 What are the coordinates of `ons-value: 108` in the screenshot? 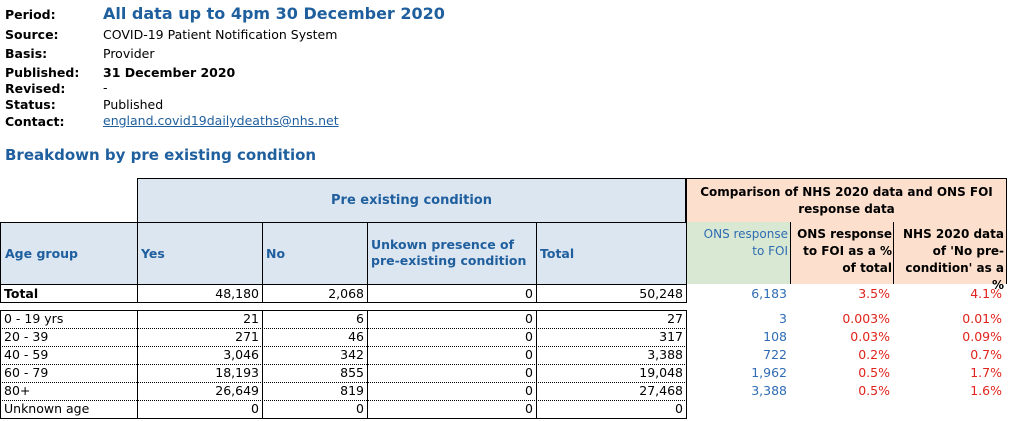 It's located at (775, 336).